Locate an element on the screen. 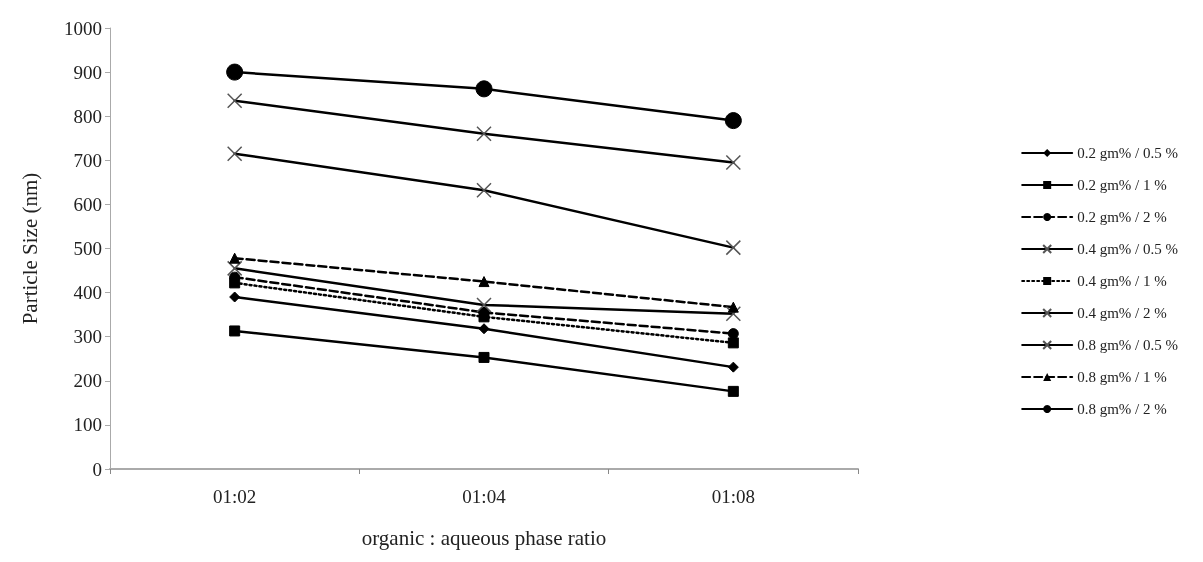  y-tick-label: 500 is located at coordinates (87, 248).